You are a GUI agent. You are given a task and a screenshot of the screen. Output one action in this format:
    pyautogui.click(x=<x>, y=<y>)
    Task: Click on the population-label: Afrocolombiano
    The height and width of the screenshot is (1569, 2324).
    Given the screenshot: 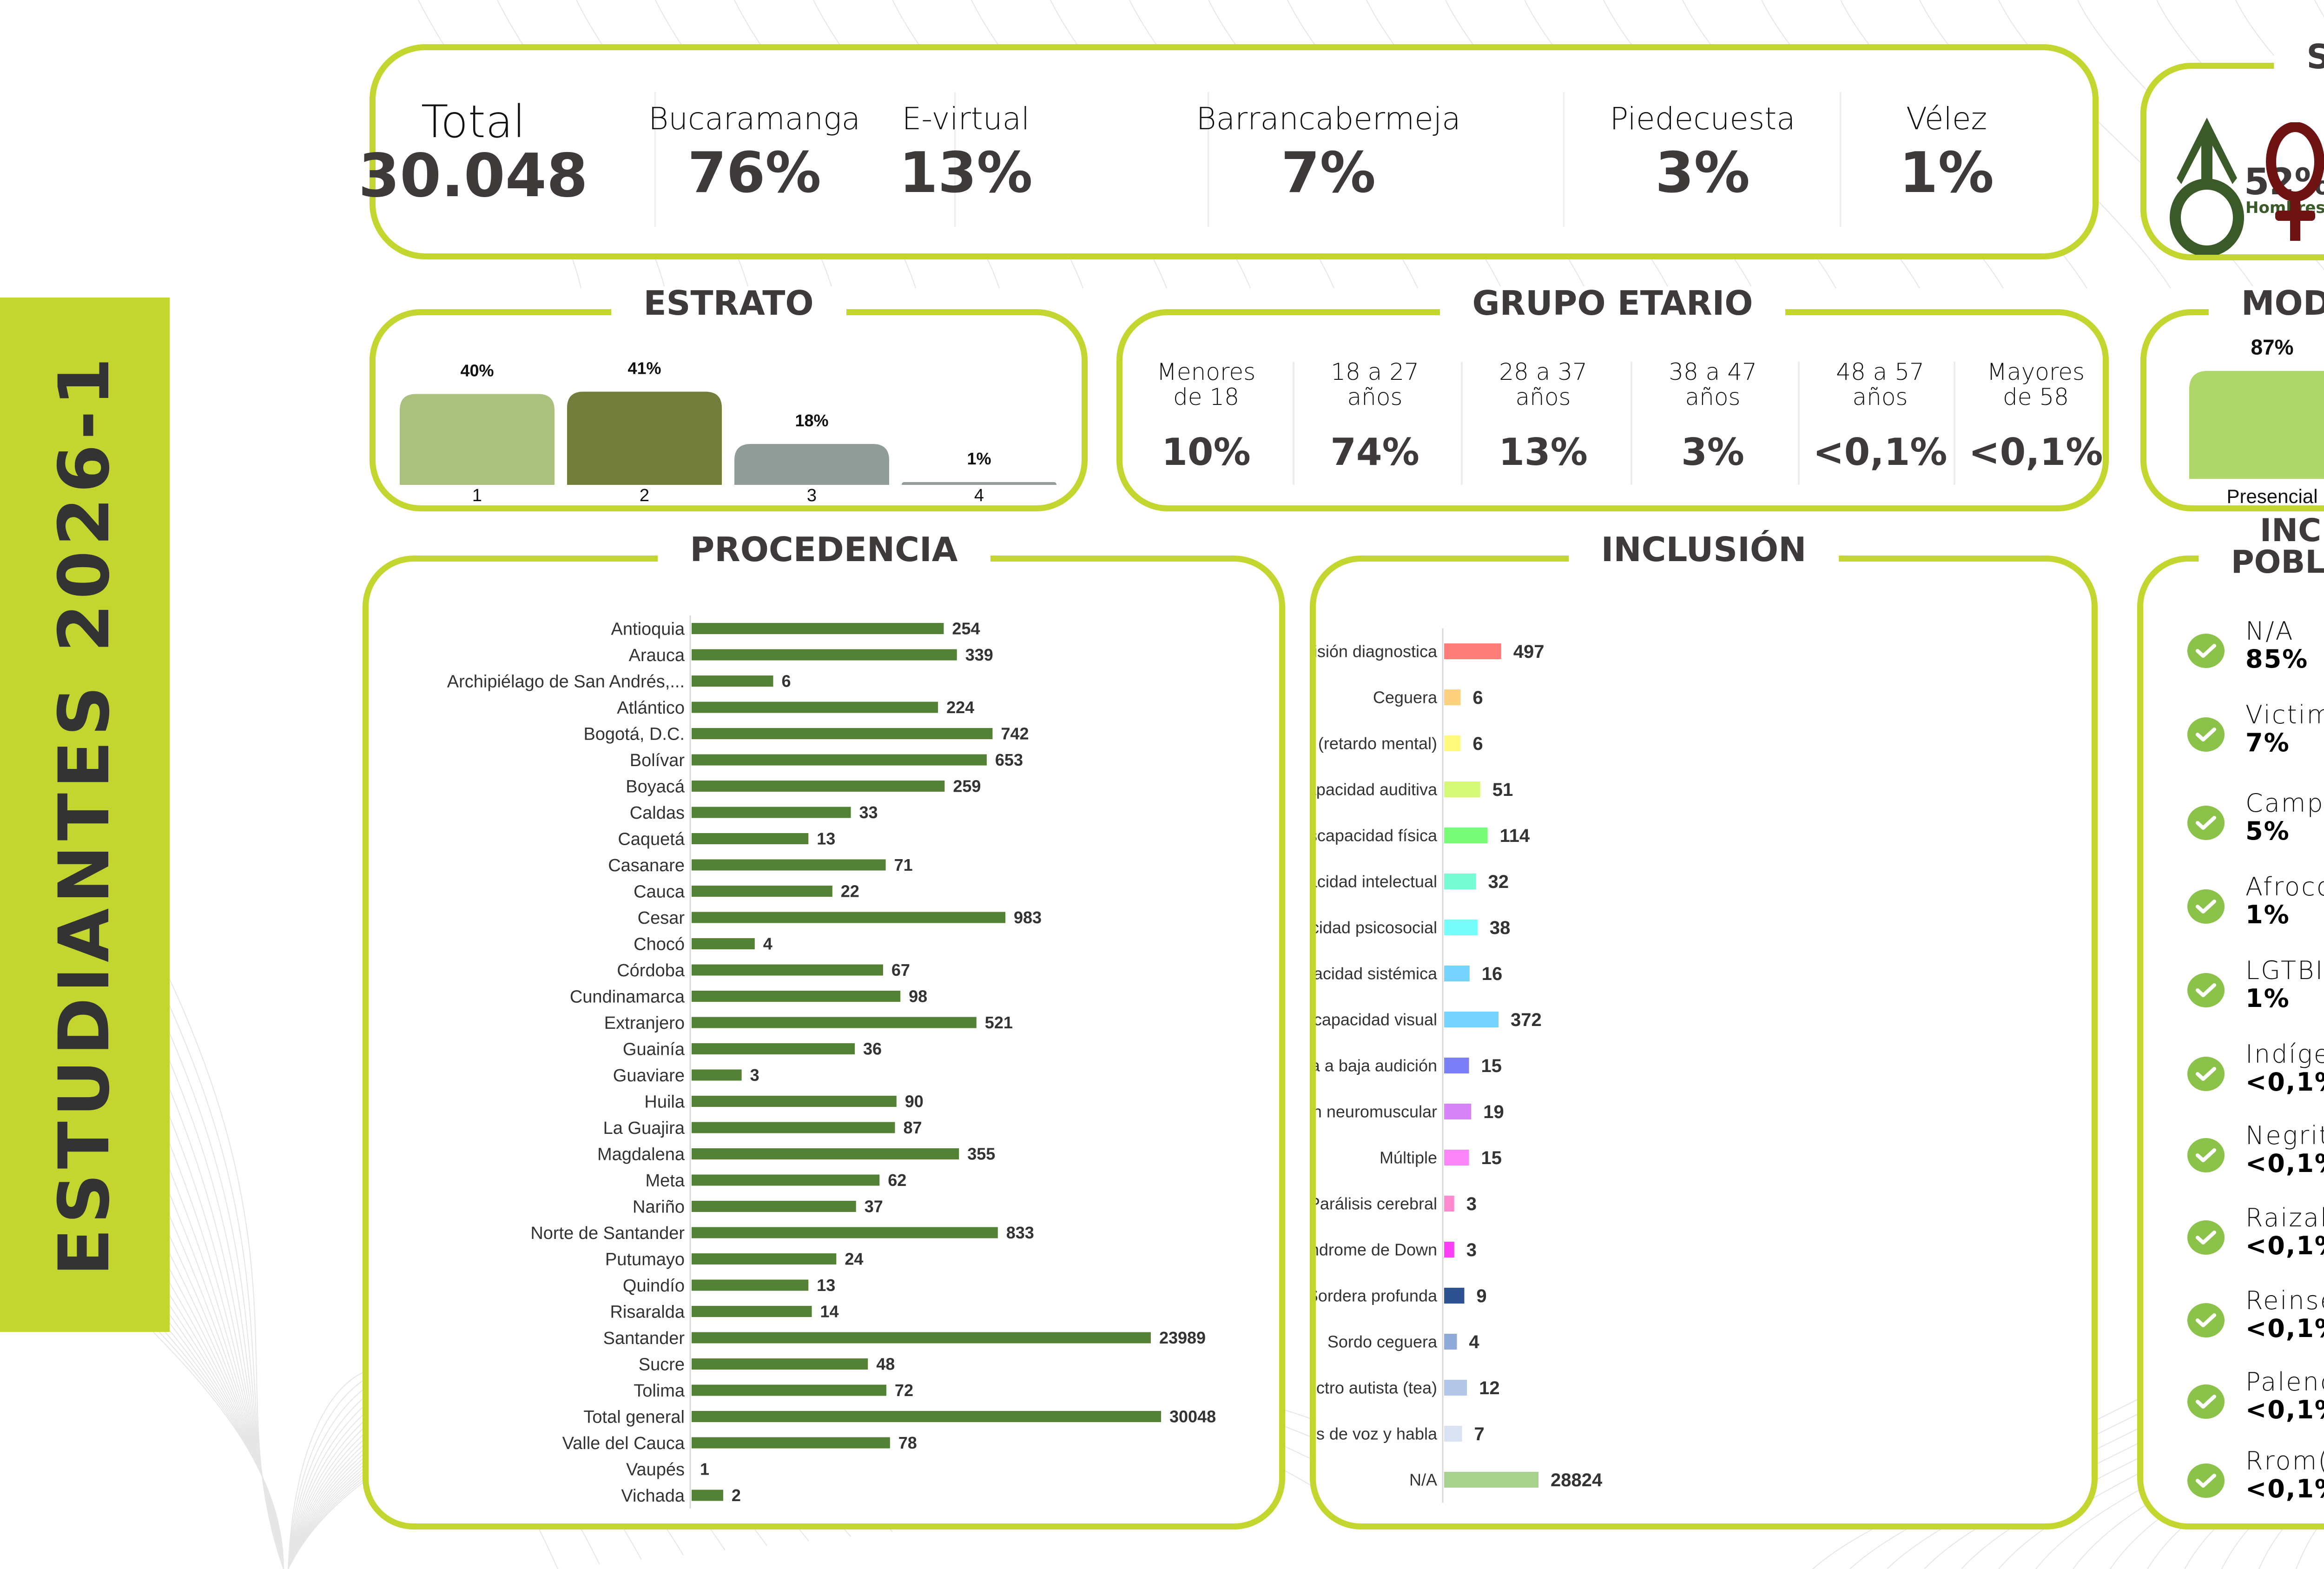 What is the action you would take?
    pyautogui.click(x=2284, y=886)
    